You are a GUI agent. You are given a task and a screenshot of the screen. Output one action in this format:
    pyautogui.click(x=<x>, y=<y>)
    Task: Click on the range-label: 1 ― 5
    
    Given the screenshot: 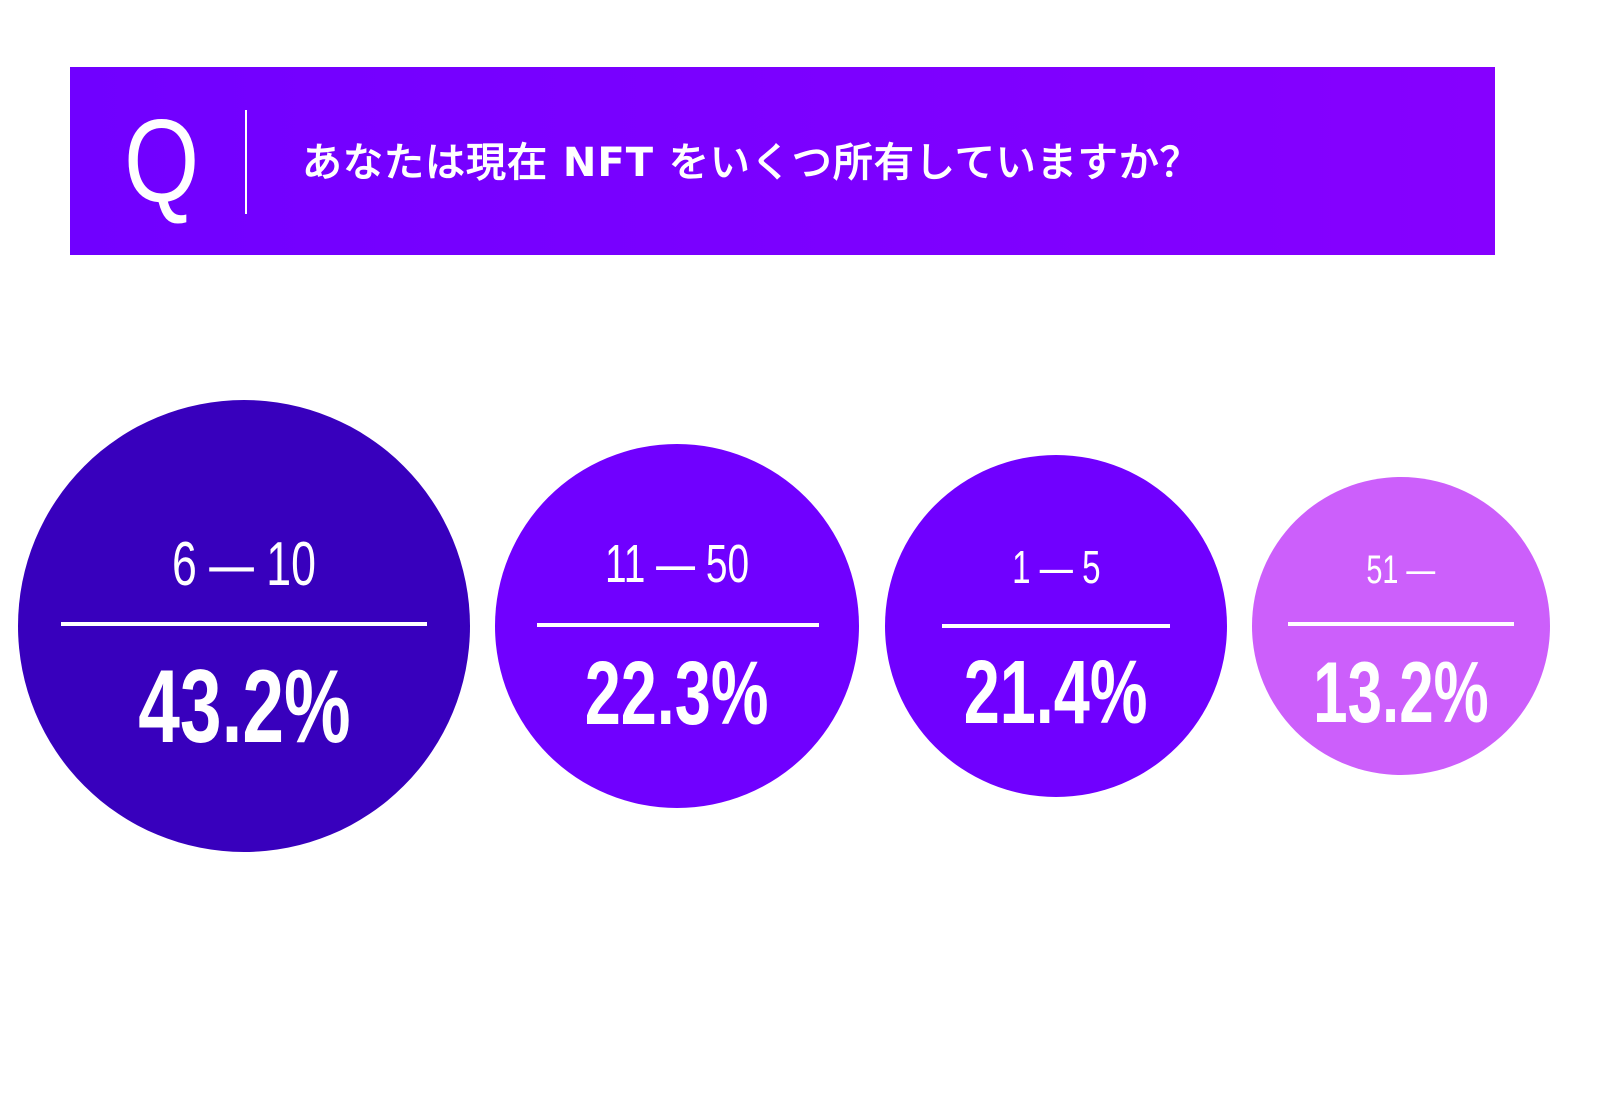 What is the action you would take?
    pyautogui.click(x=1056, y=567)
    